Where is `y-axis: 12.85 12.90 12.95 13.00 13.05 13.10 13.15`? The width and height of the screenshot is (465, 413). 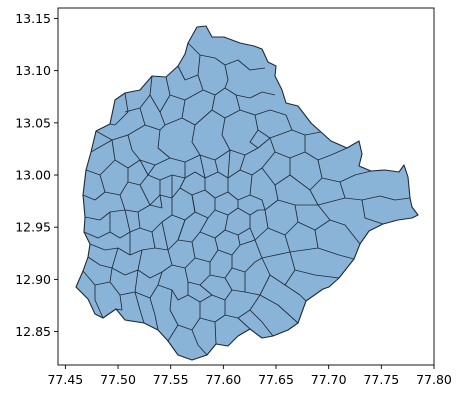 y-axis: 12.85 12.90 12.95 13.00 13.05 13.10 13.15 is located at coordinates (36, 175).